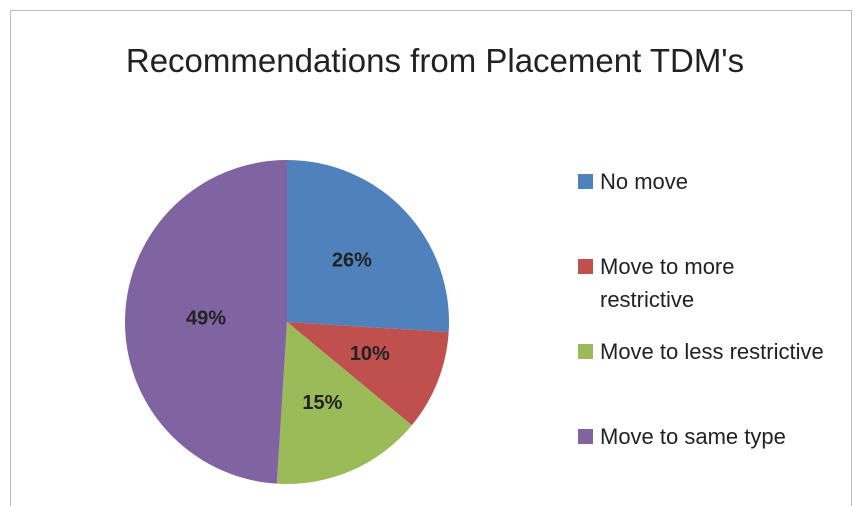 Image resolution: width=863 pixels, height=506 pixels. Describe the element at coordinates (644, 181) in the screenshot. I see `legend-label: No move` at that location.